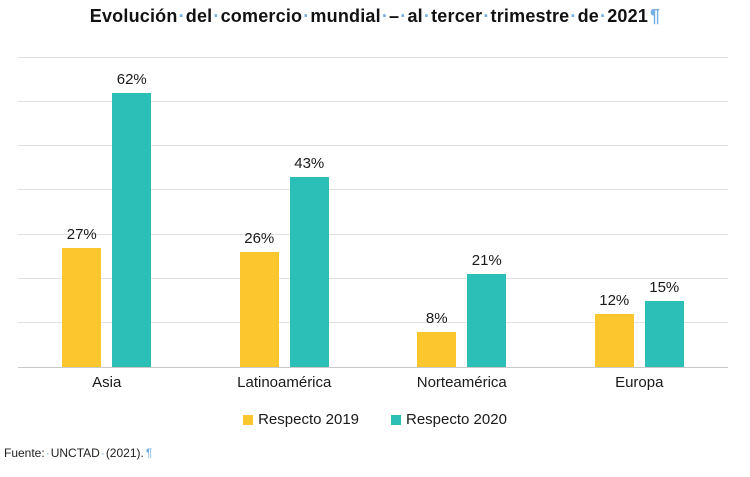  I want to click on word: de, so click(588, 16).